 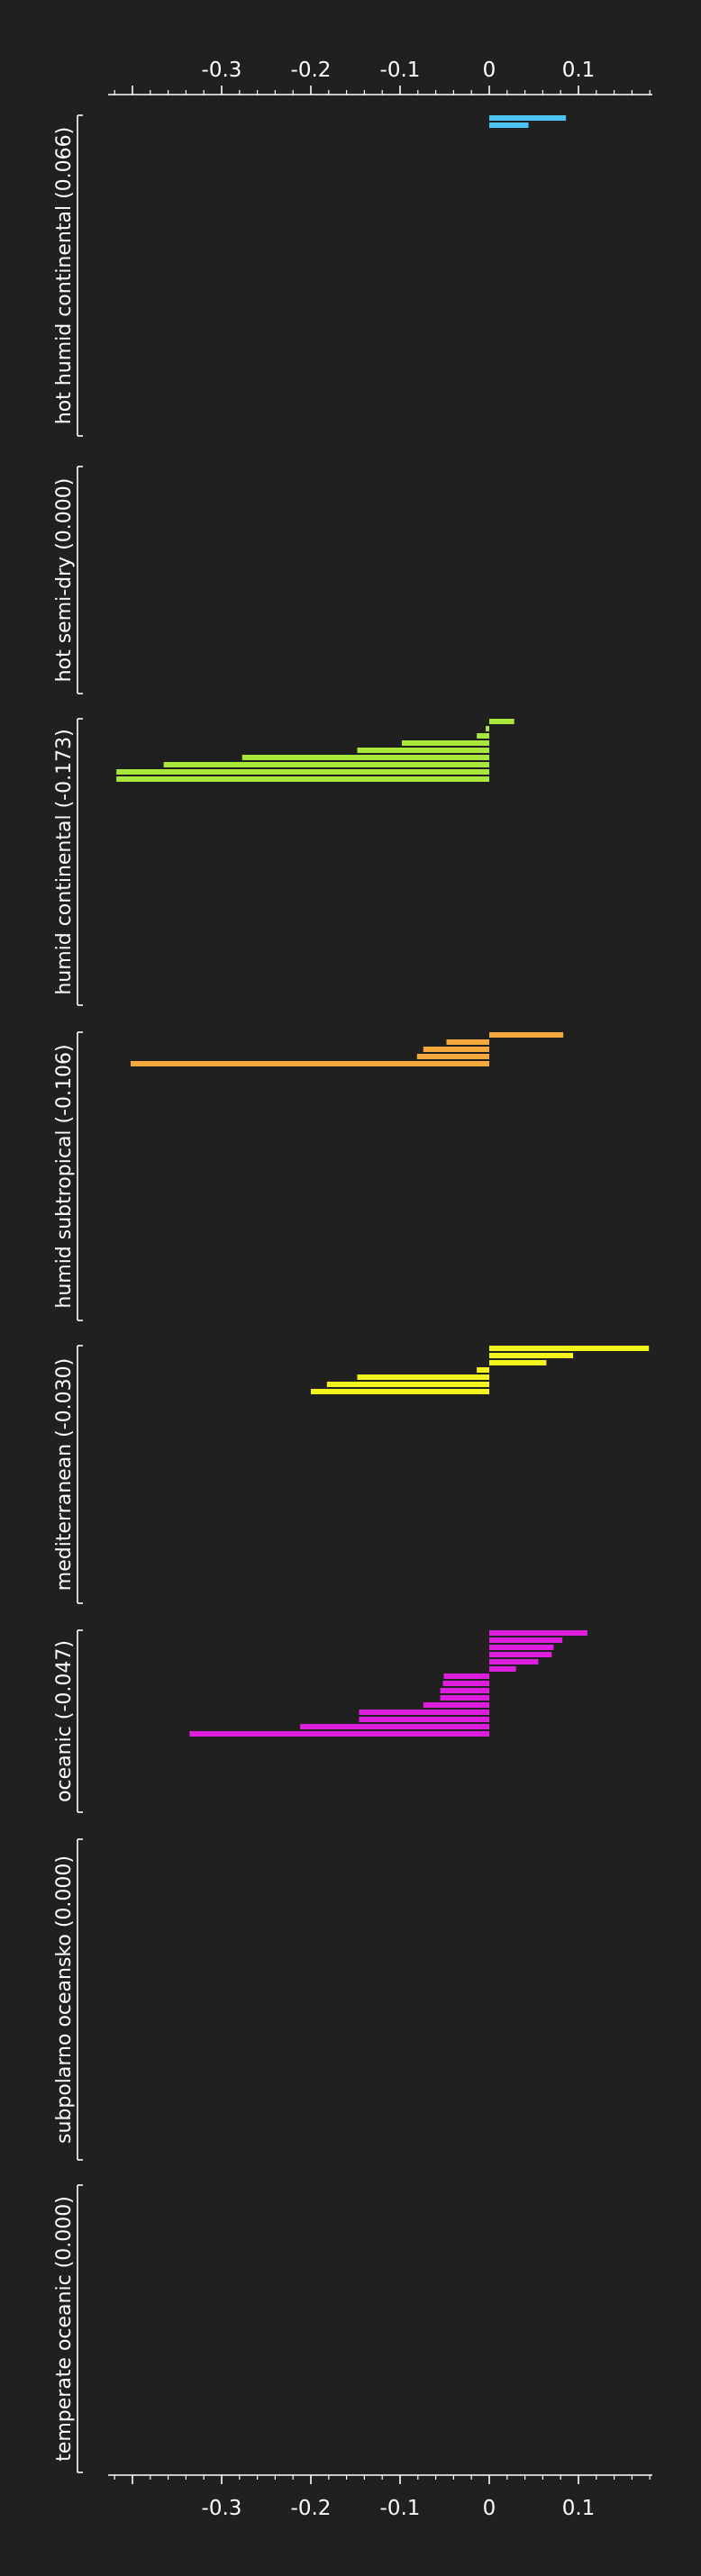 I want to click on top-axis-tick-label: 0.1, so click(x=579, y=71).